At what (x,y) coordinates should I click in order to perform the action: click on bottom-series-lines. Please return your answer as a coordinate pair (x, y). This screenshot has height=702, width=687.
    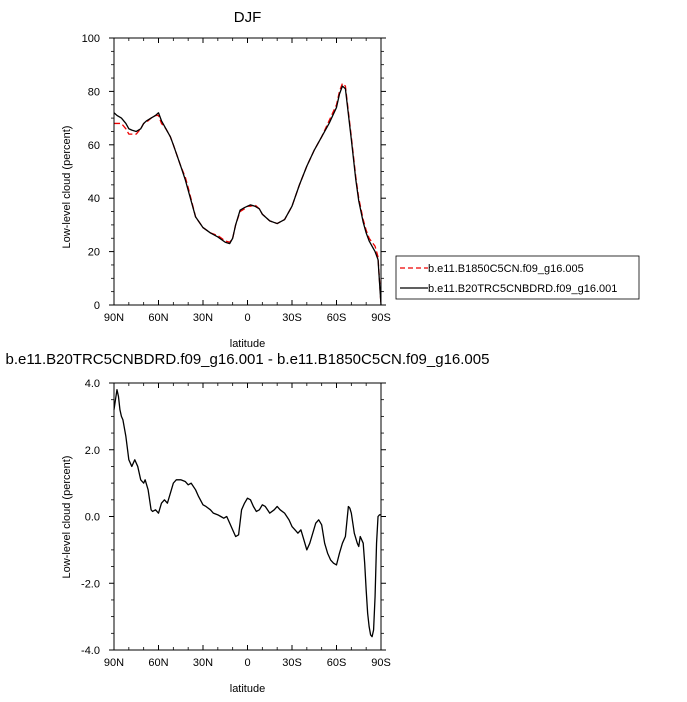
    Looking at the image, I should click on (247, 513).